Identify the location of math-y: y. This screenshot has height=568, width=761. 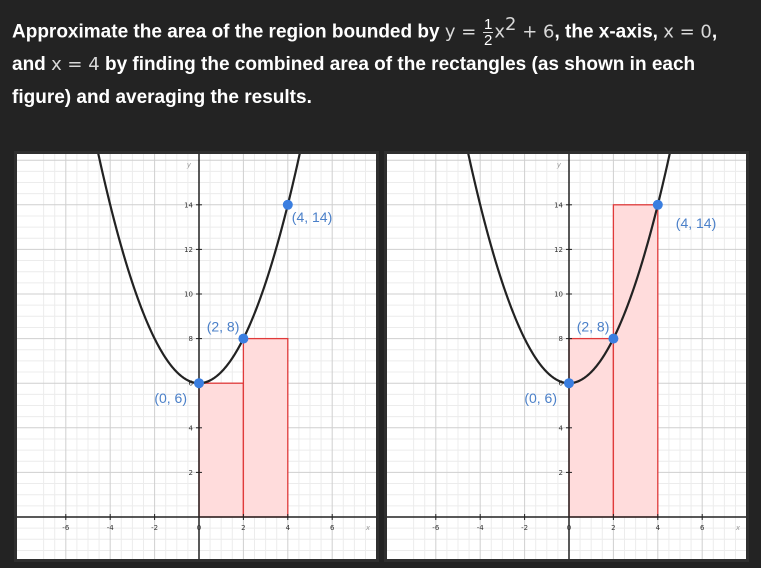
(450, 32).